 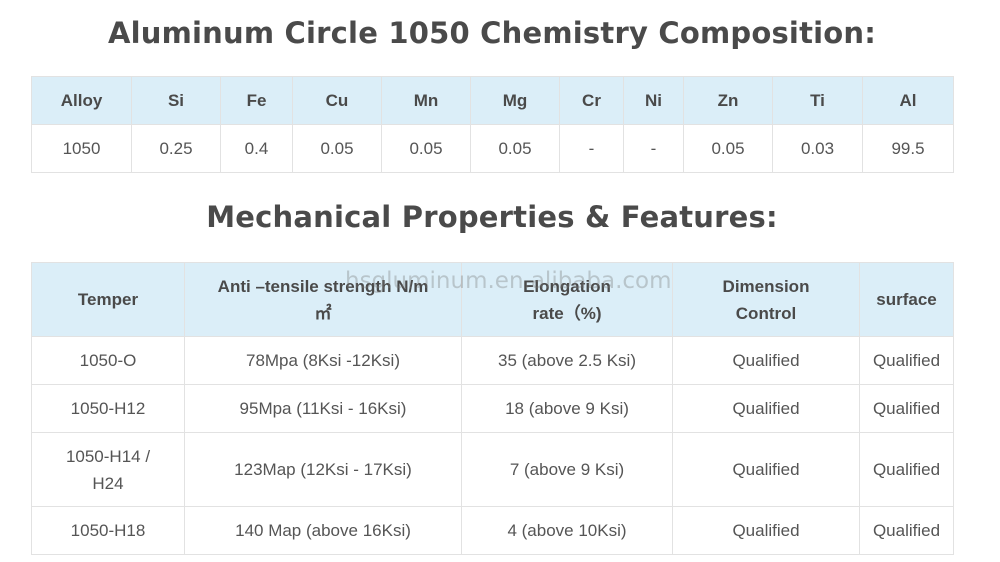 What do you see at coordinates (817, 100) in the screenshot?
I see `header-ti: Ti` at bounding box center [817, 100].